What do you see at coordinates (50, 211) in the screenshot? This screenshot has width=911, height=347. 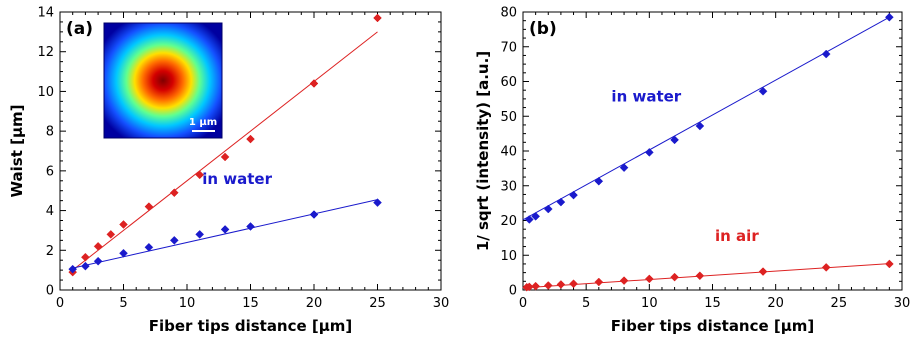 I see `y-tick-label: 4` at bounding box center [50, 211].